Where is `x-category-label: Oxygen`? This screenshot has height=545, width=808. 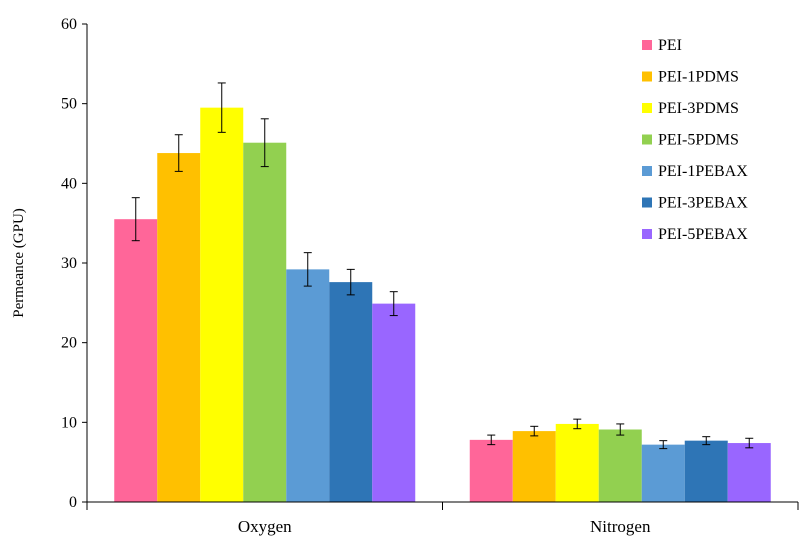 x-category-label: Oxygen is located at coordinates (265, 526).